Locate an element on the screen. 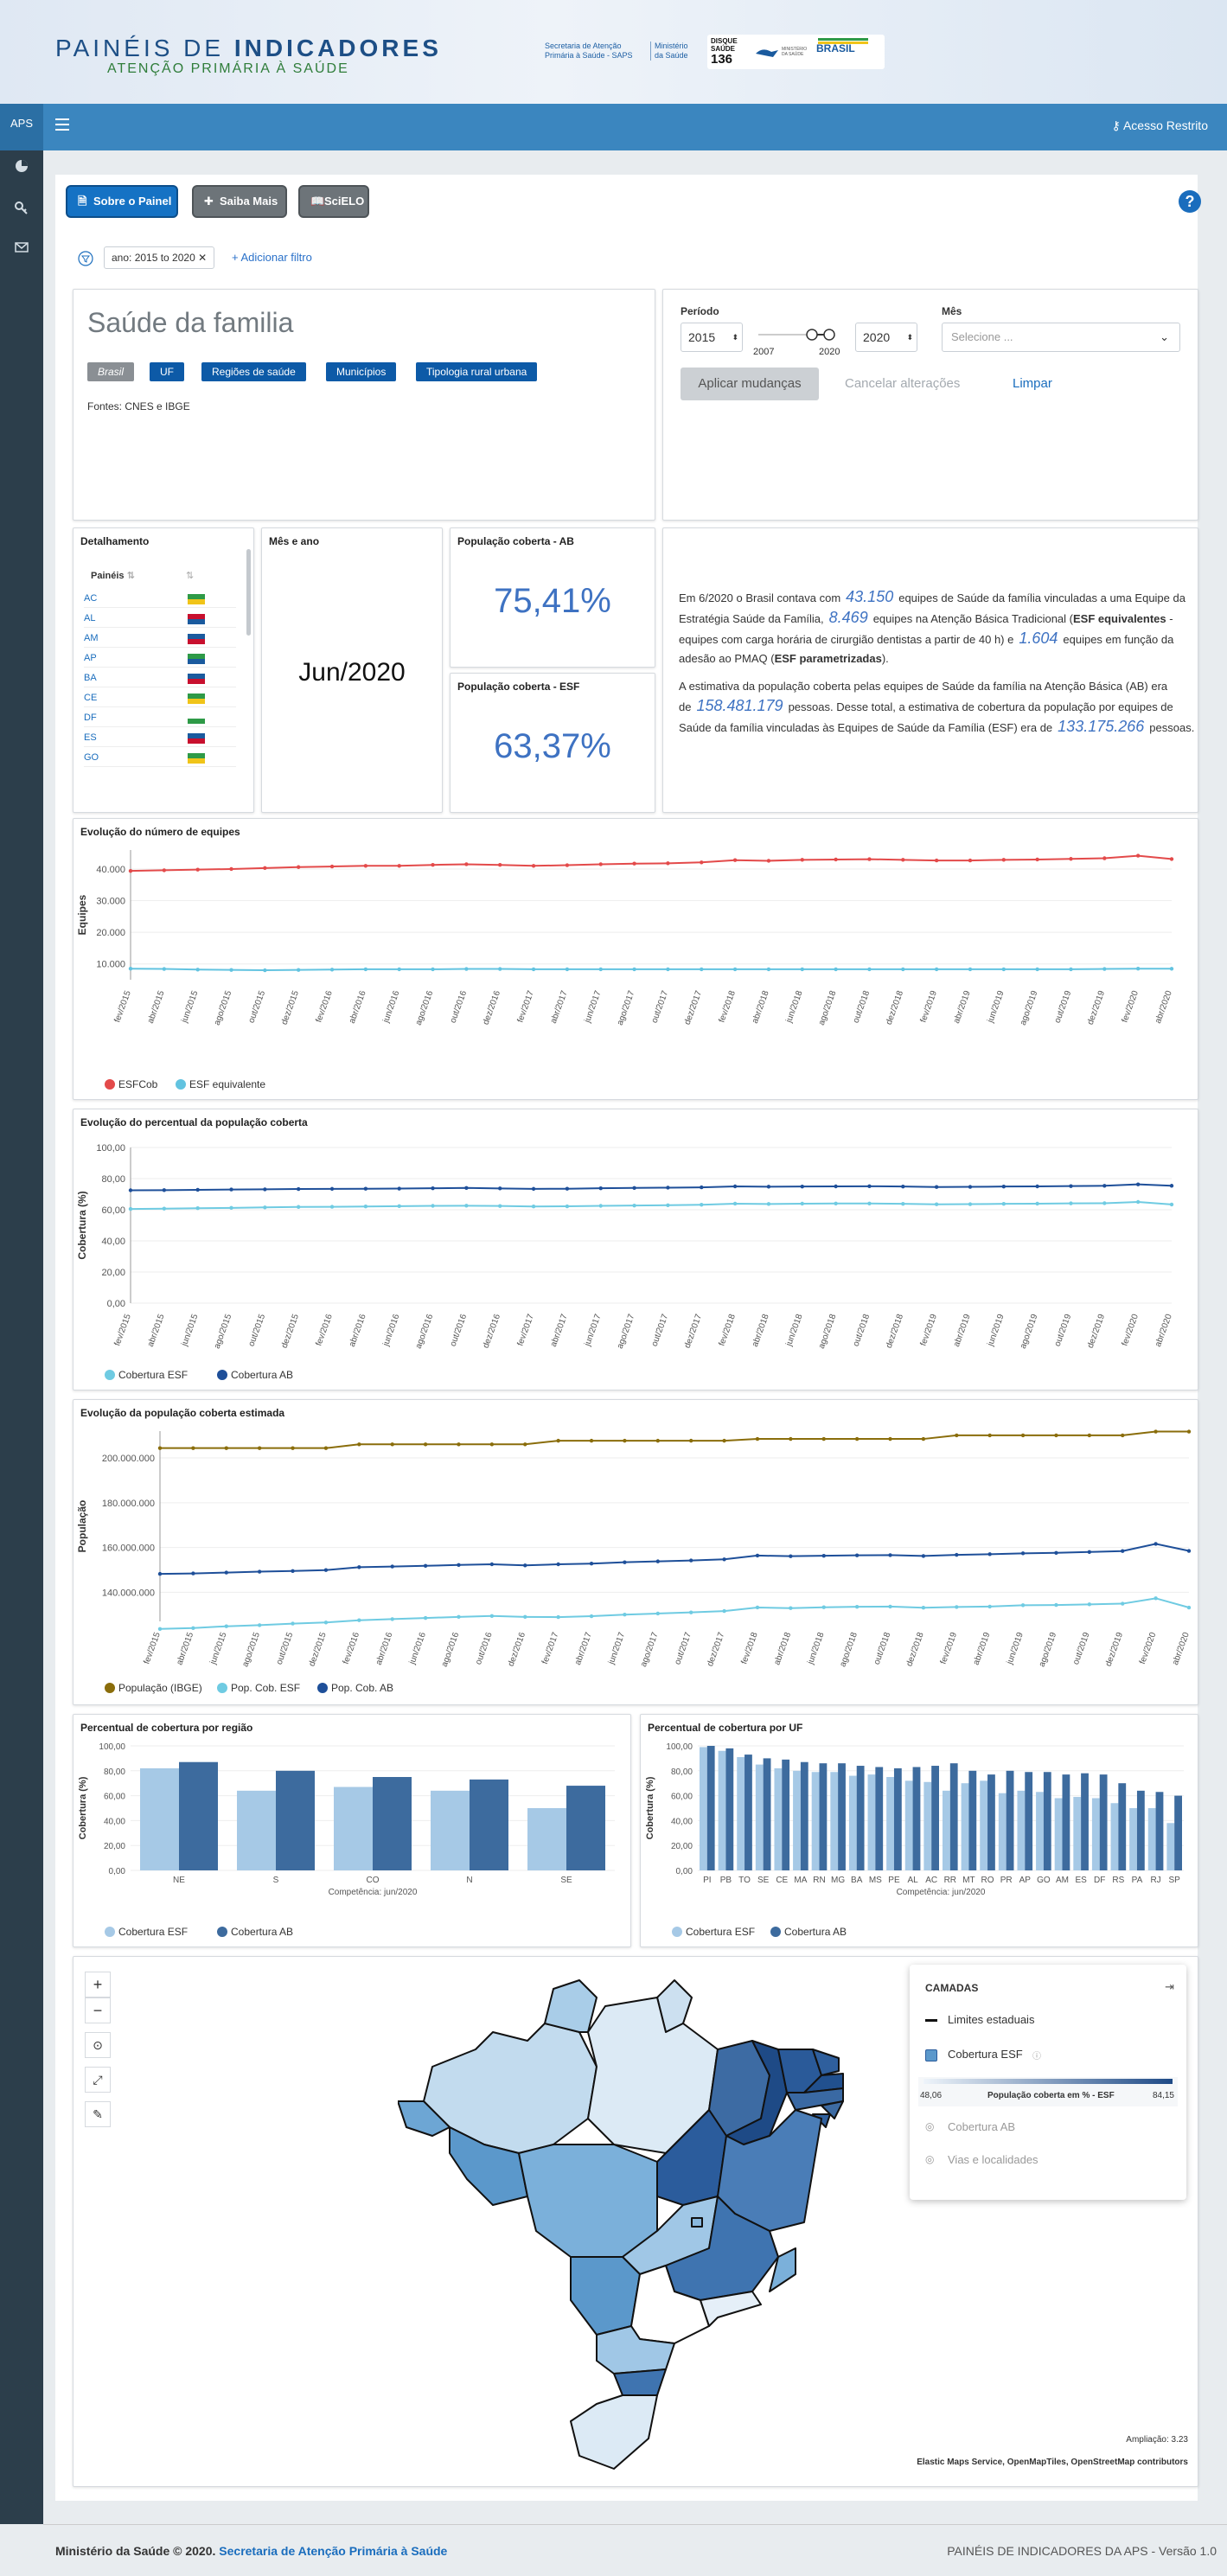 This screenshot has height=2576, width=1227. zoom-in-button: + is located at coordinates (98, 1985).